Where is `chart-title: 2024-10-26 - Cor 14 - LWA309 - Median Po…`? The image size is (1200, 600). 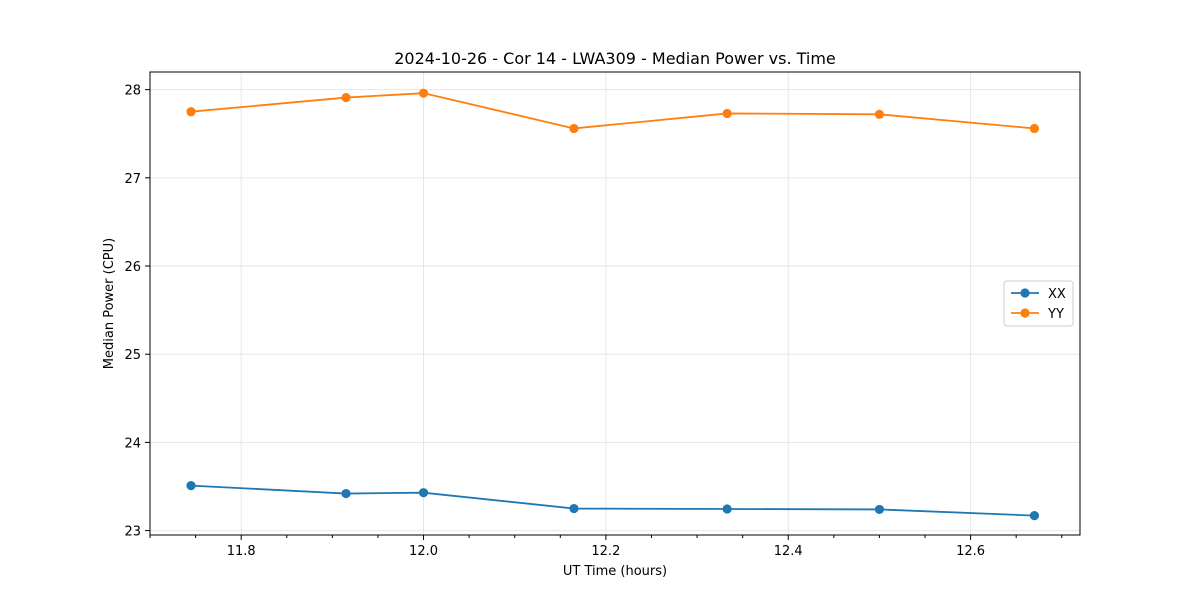 chart-title: 2024-10-26 - Cor 14 - LWA309 - Median Po… is located at coordinates (615, 58).